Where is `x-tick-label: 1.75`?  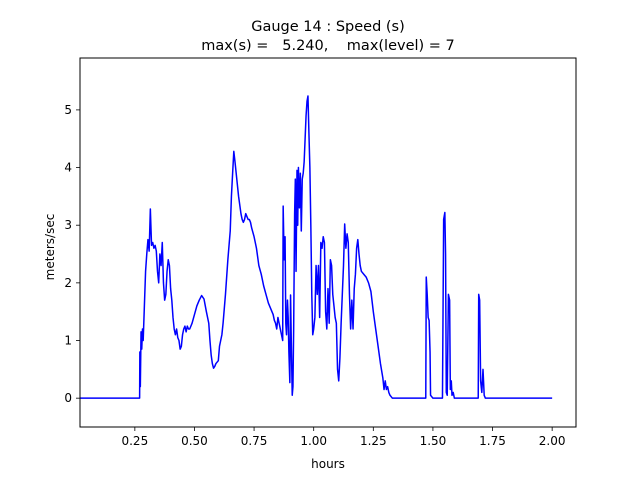
x-tick-label: 1.75 is located at coordinates (492, 441).